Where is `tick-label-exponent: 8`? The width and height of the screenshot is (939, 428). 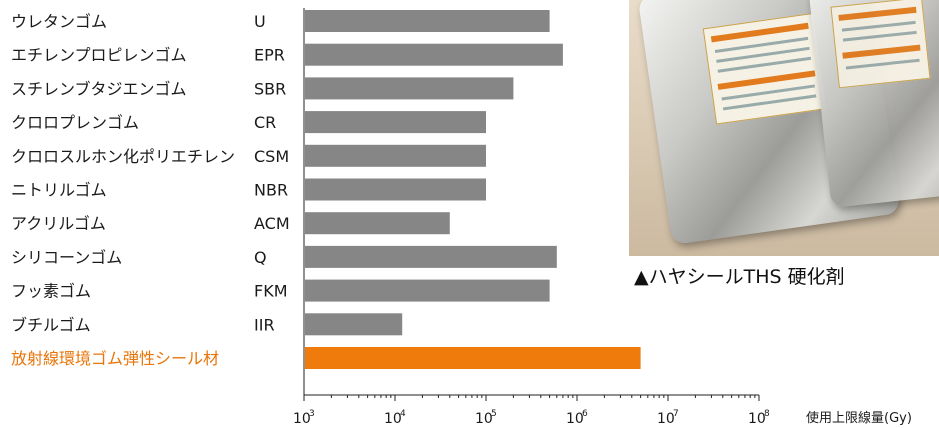 tick-label-exponent: 8 is located at coordinates (767, 414).